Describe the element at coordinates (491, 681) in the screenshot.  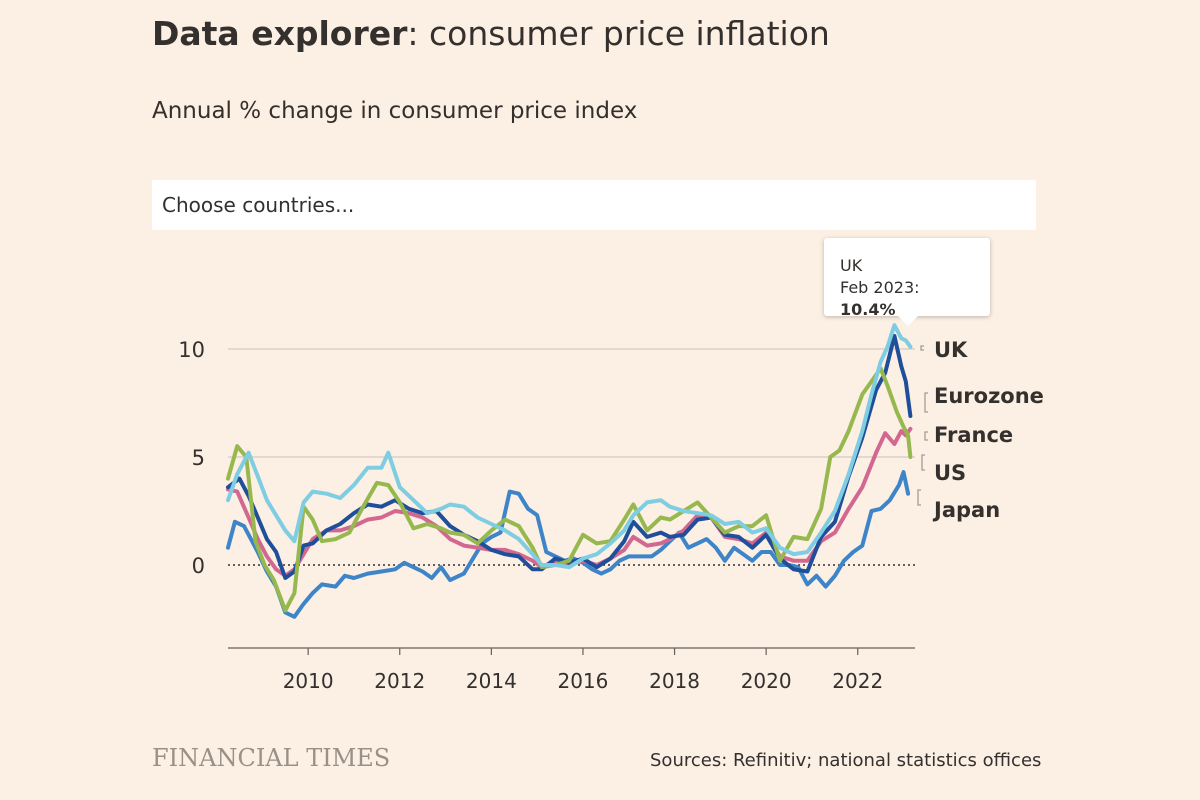
I see `x-tick-label: 2014` at that location.